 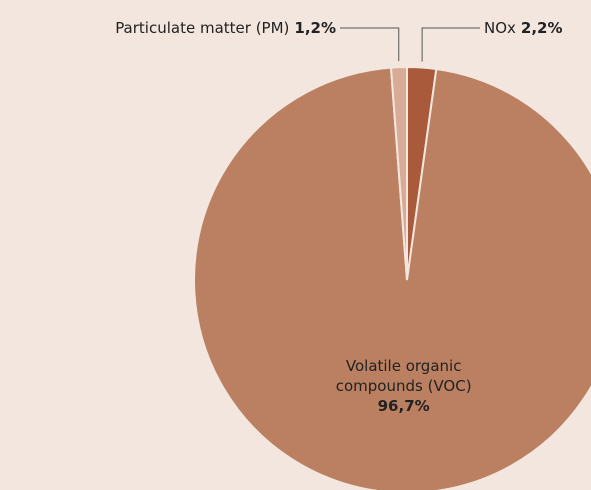 I want to click on value-label: 96,7%, so click(x=403, y=406).